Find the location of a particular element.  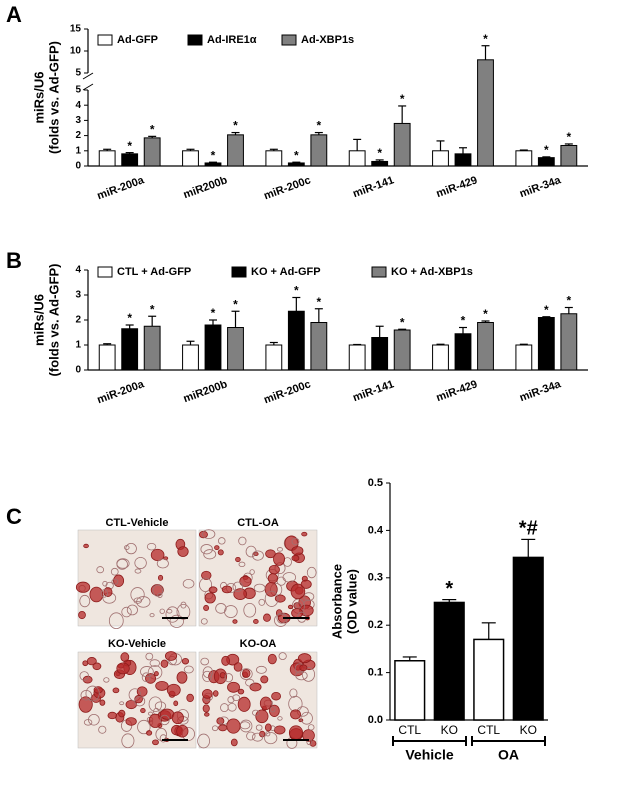

y-tick-label: 3 is located at coordinates (78, 120).